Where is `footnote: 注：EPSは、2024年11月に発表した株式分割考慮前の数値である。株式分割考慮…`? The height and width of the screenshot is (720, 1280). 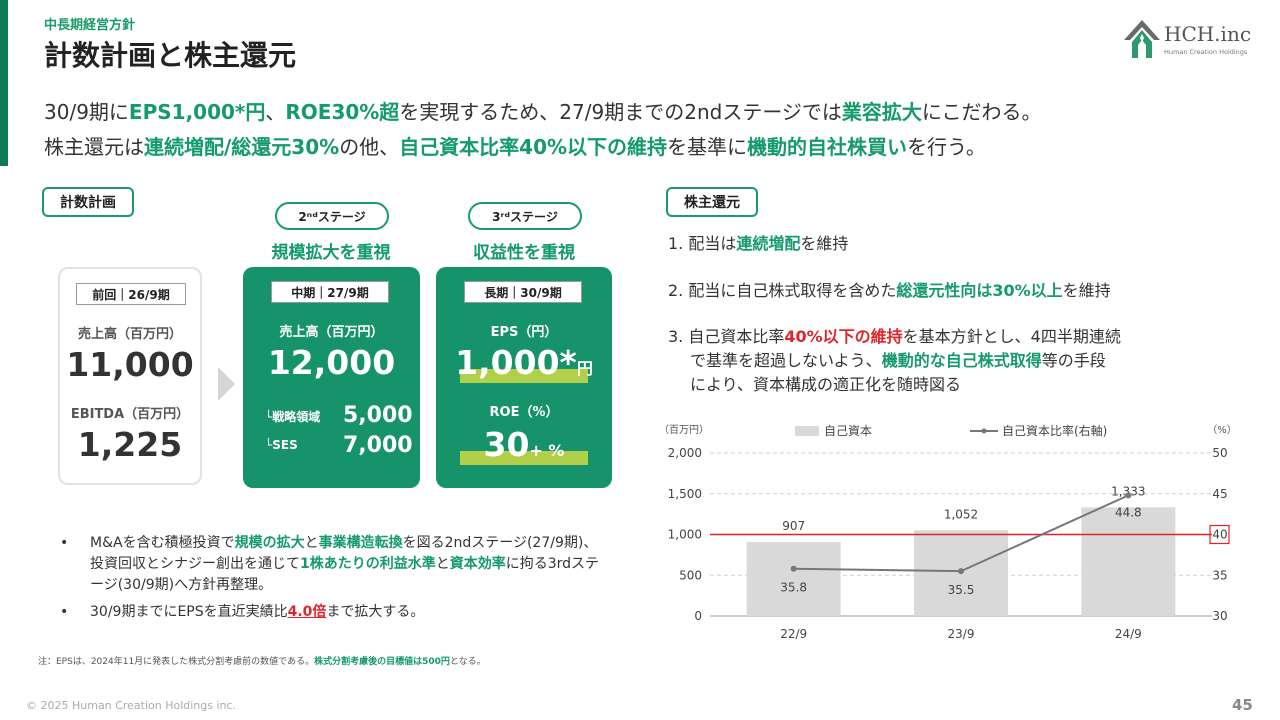
footnote: 注：EPSは、2024年11月に発表した株式分割考慮前の数値である。株式分割考慮… is located at coordinates (262, 660).